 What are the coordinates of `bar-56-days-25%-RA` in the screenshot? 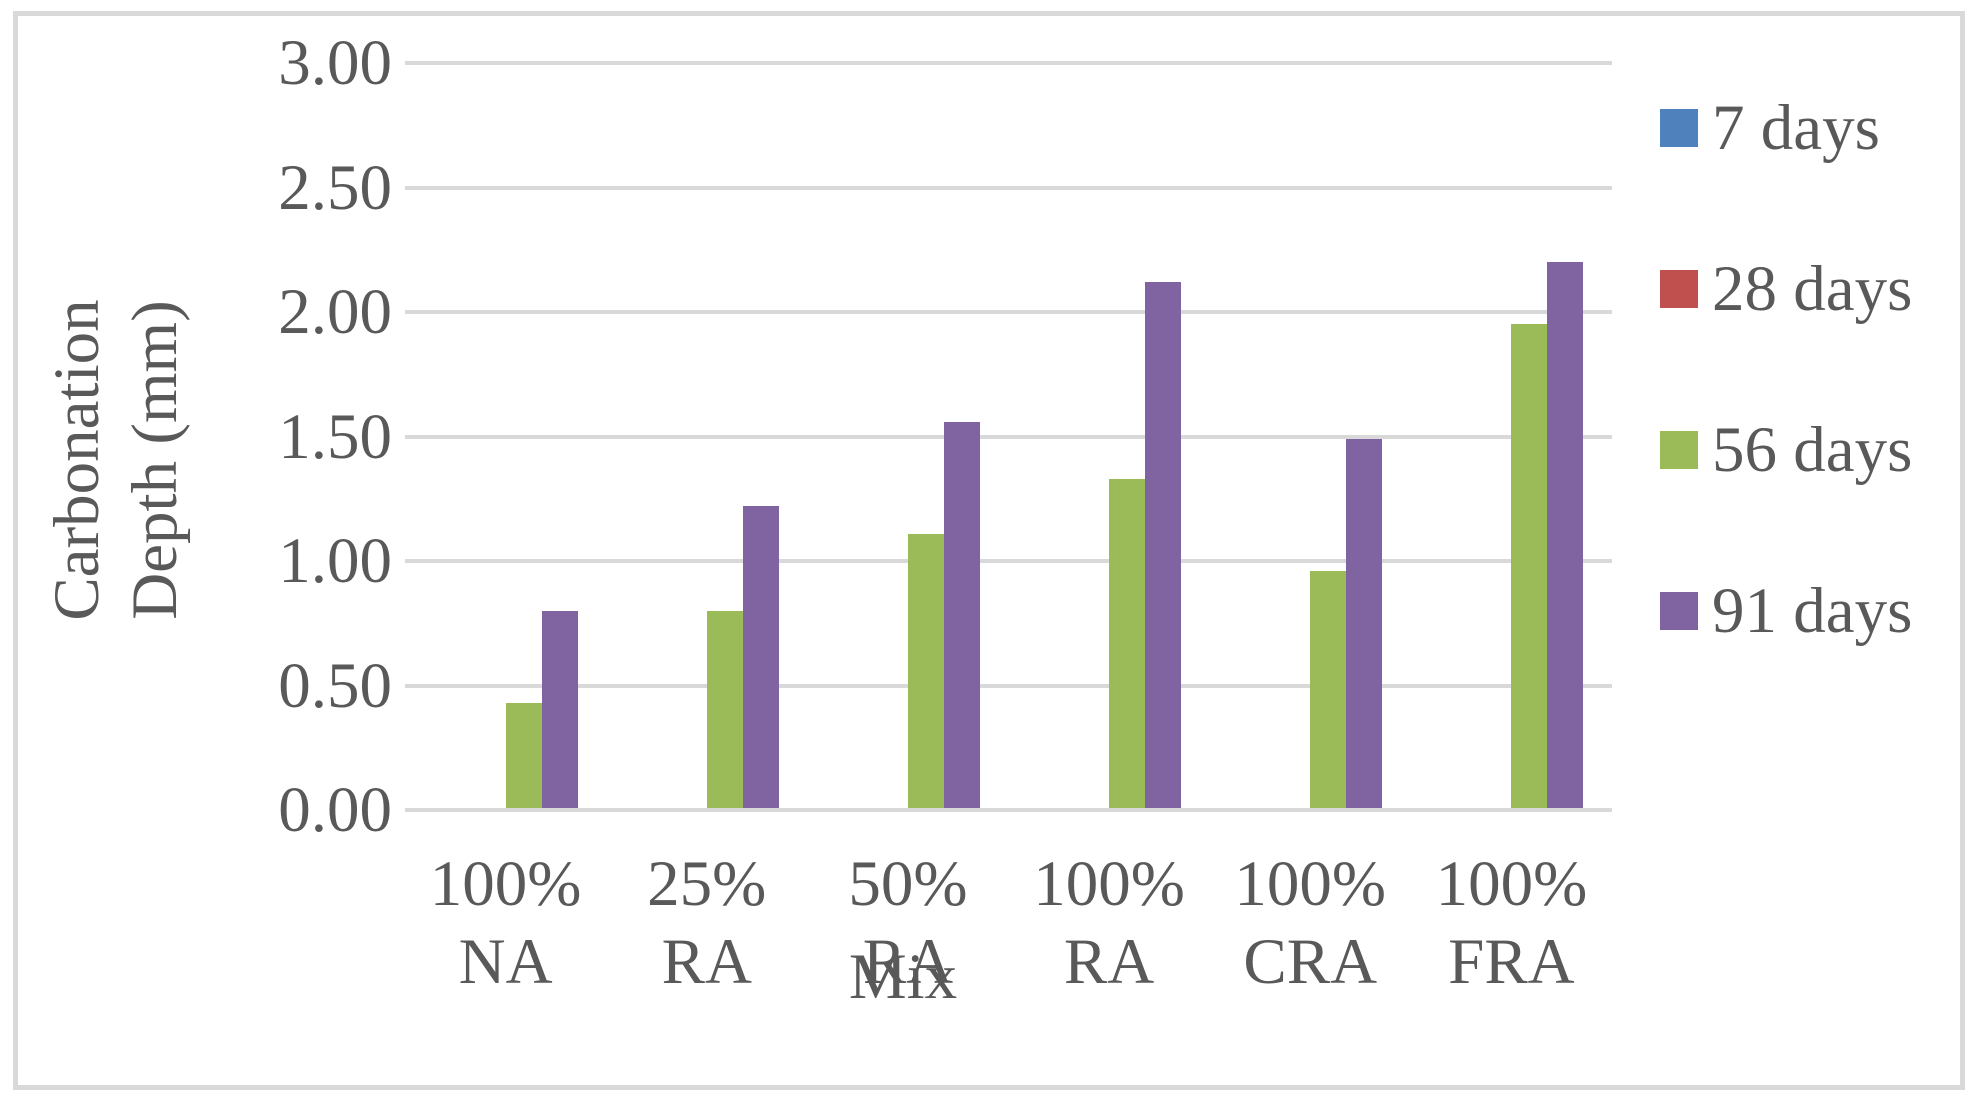 It's located at (724, 710).